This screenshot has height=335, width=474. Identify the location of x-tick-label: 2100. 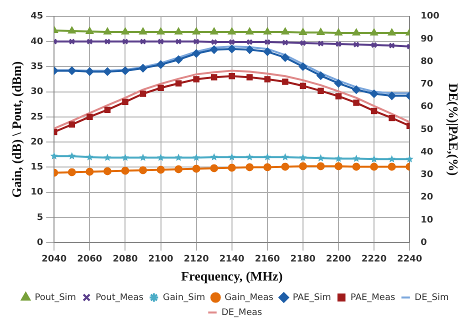
(161, 259).